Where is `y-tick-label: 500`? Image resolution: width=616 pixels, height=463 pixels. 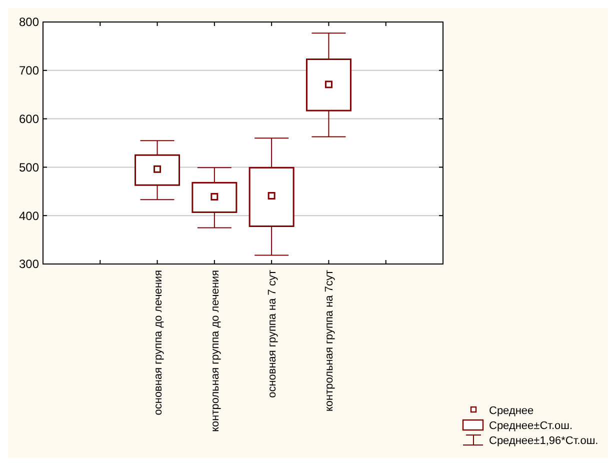
y-tick-label: 500 is located at coordinates (29, 167).